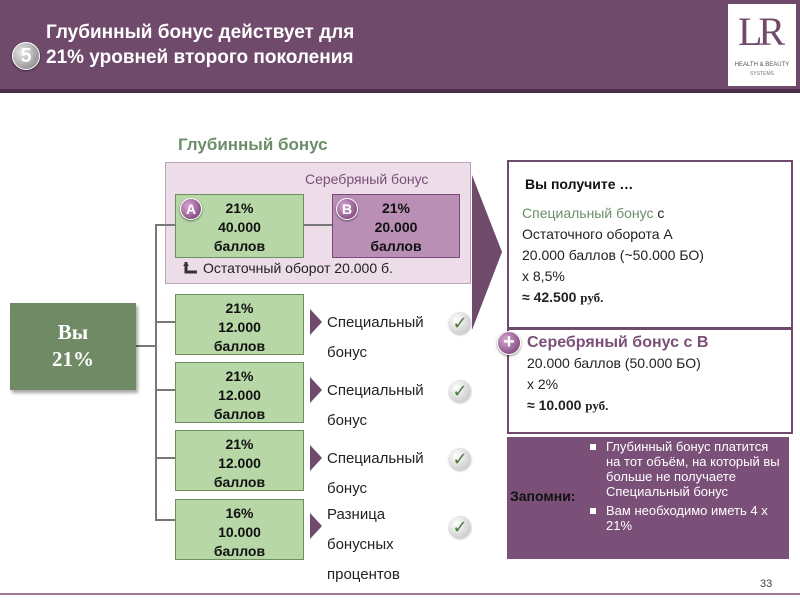  What do you see at coordinates (356, 514) in the screenshot?
I see `row-4-label-line1: Разница` at bounding box center [356, 514].